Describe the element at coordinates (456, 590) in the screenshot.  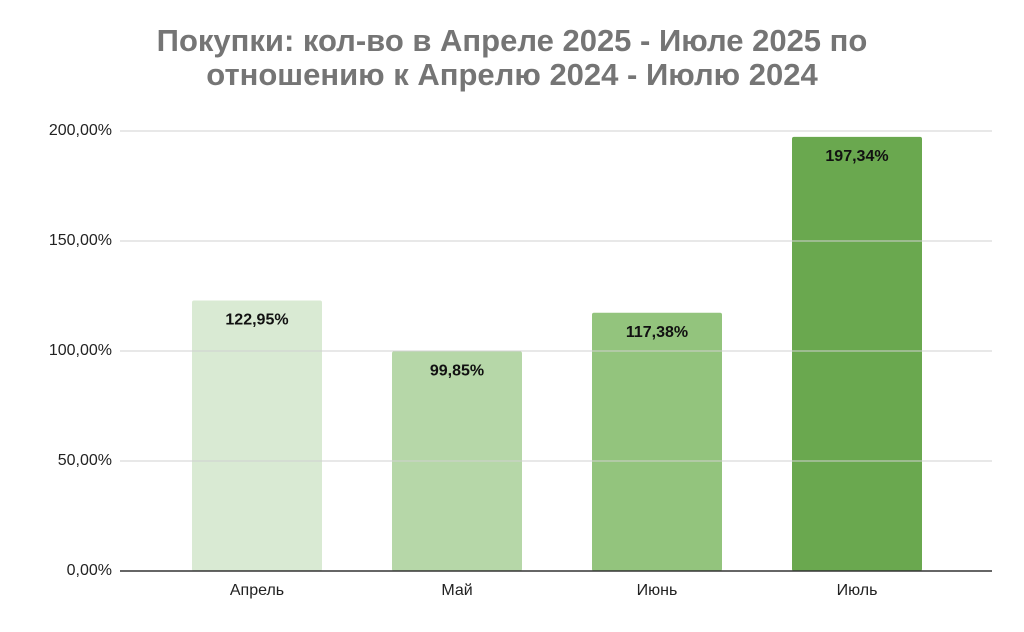
I see `x-tick-label: Май` at that location.